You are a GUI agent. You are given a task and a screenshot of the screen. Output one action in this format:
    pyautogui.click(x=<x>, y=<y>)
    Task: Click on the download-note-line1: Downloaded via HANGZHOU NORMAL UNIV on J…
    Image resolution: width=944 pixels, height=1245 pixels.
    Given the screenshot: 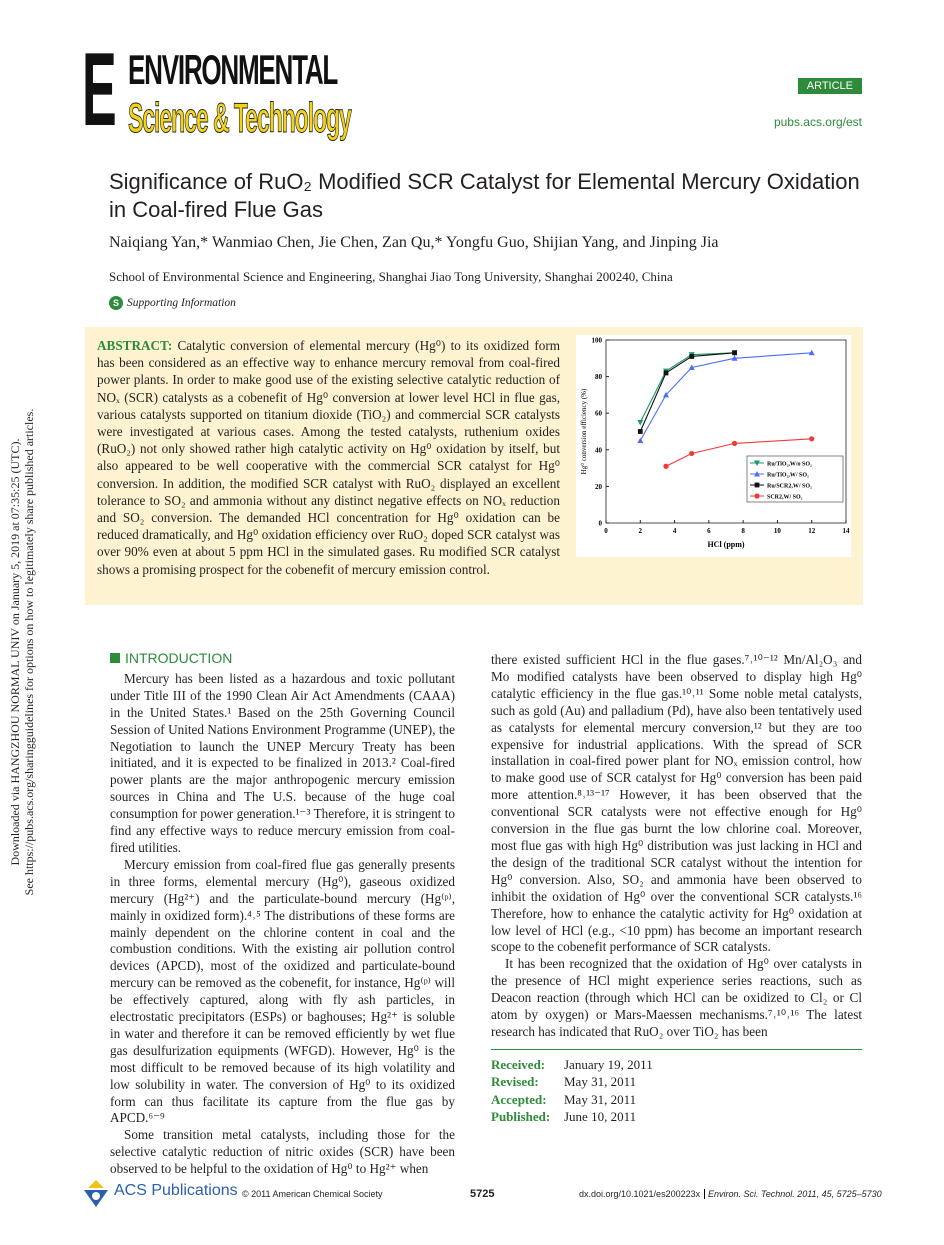 What is the action you would take?
    pyautogui.click(x=15, y=652)
    